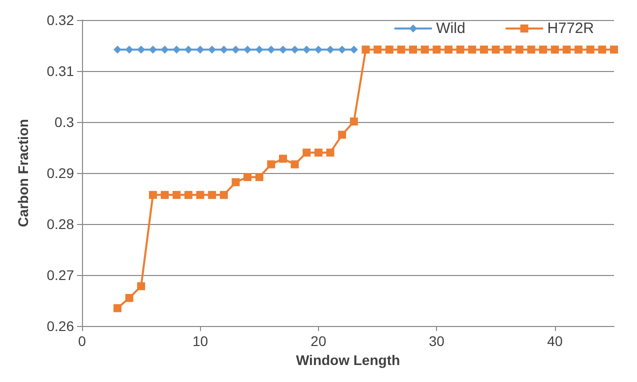  I want to click on legend-label: H772R, so click(570, 28).